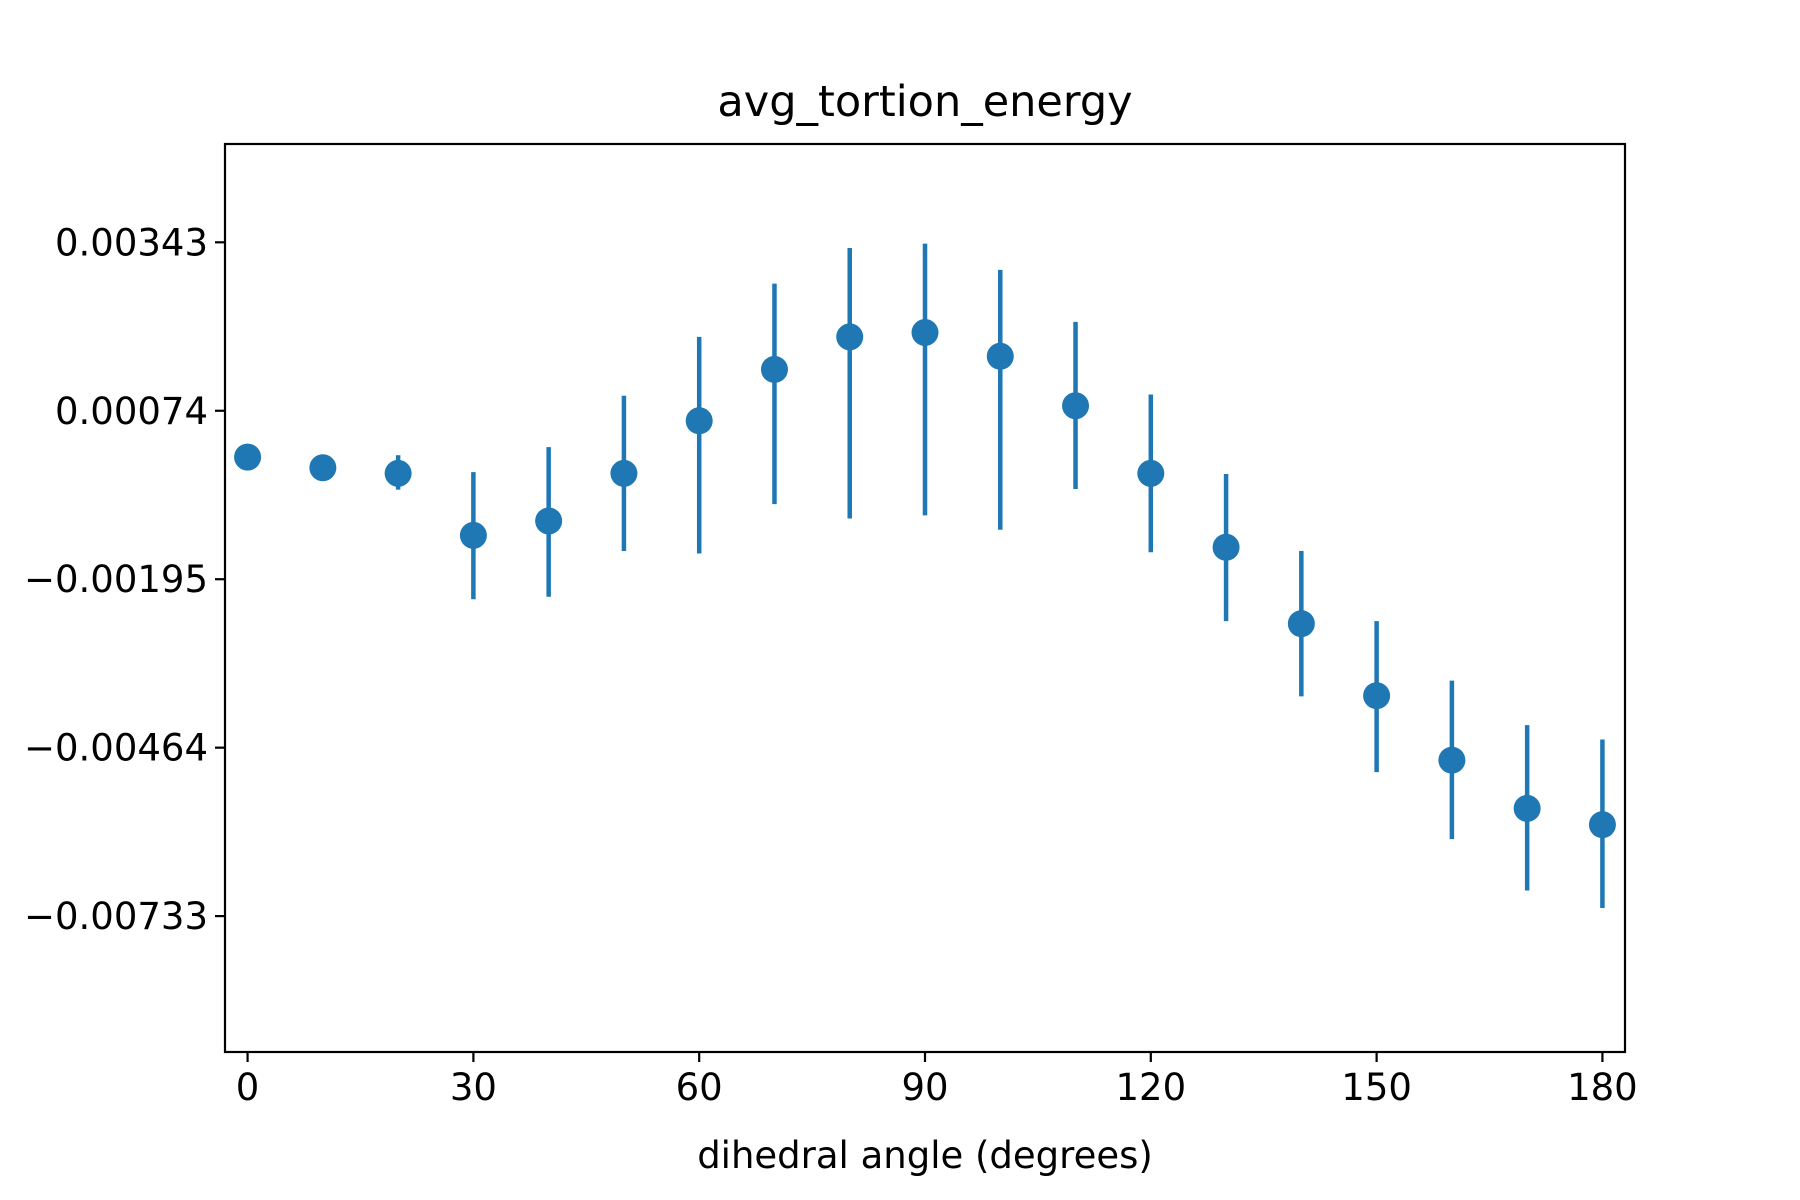  What do you see at coordinates (699, 1087) in the screenshot?
I see `x-tick-label: 60` at bounding box center [699, 1087].